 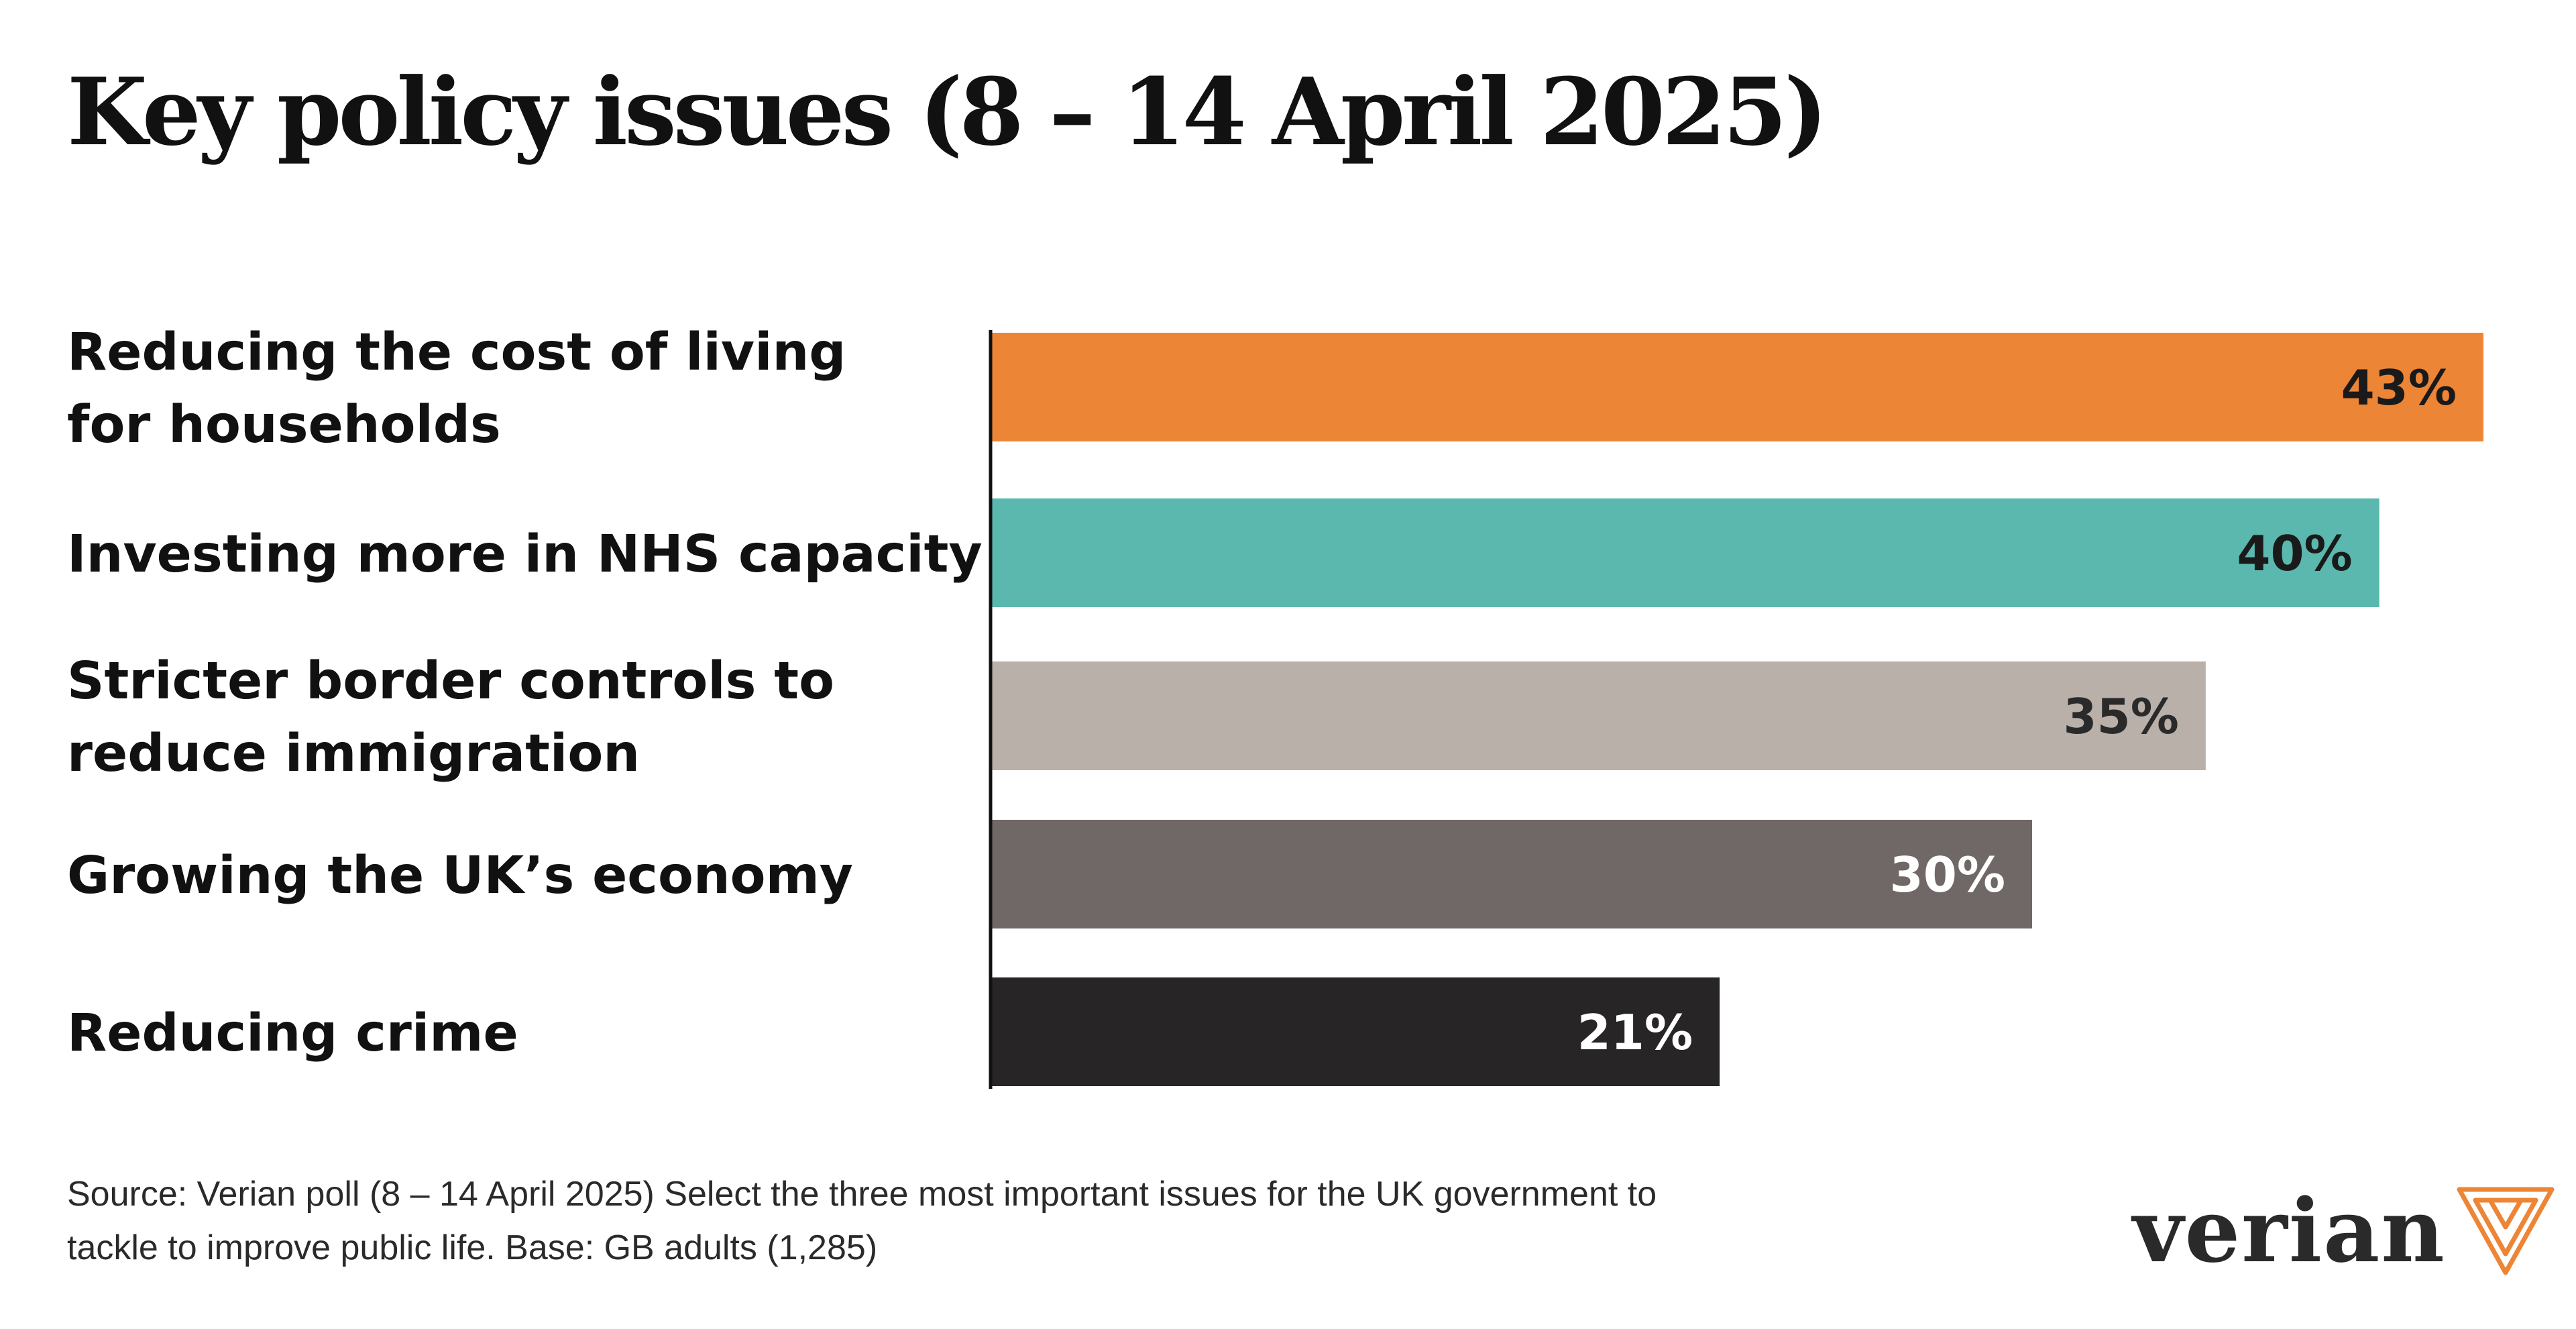 I want to click on value-label-3: 35%, so click(x=2121, y=716).